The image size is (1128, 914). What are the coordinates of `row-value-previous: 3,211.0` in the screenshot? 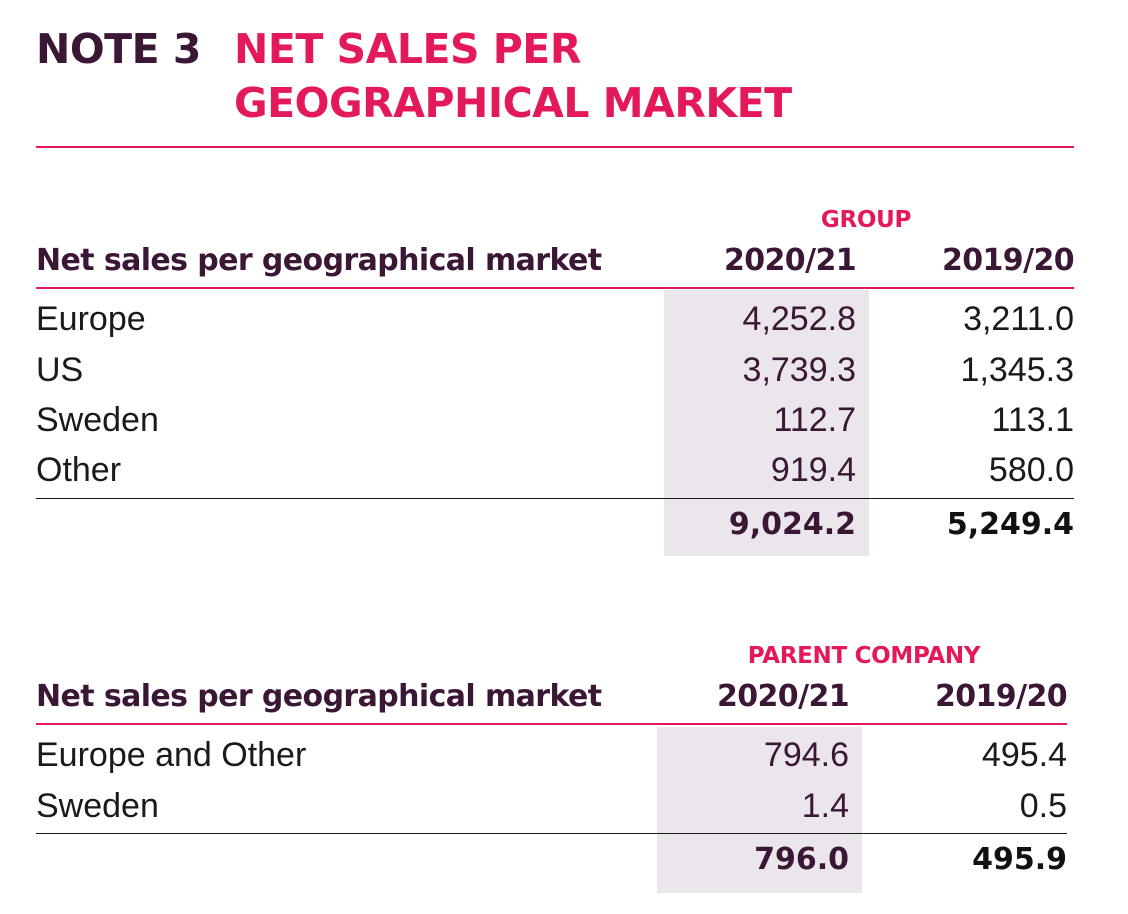 It's located at (1018, 319).